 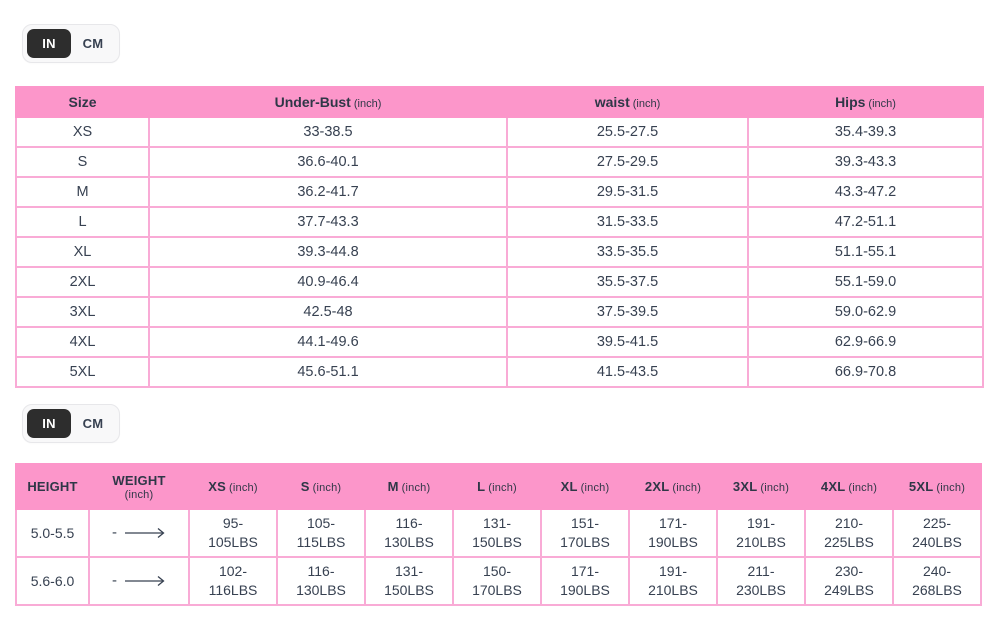 I want to click on column-label: Hips, so click(x=850, y=102).